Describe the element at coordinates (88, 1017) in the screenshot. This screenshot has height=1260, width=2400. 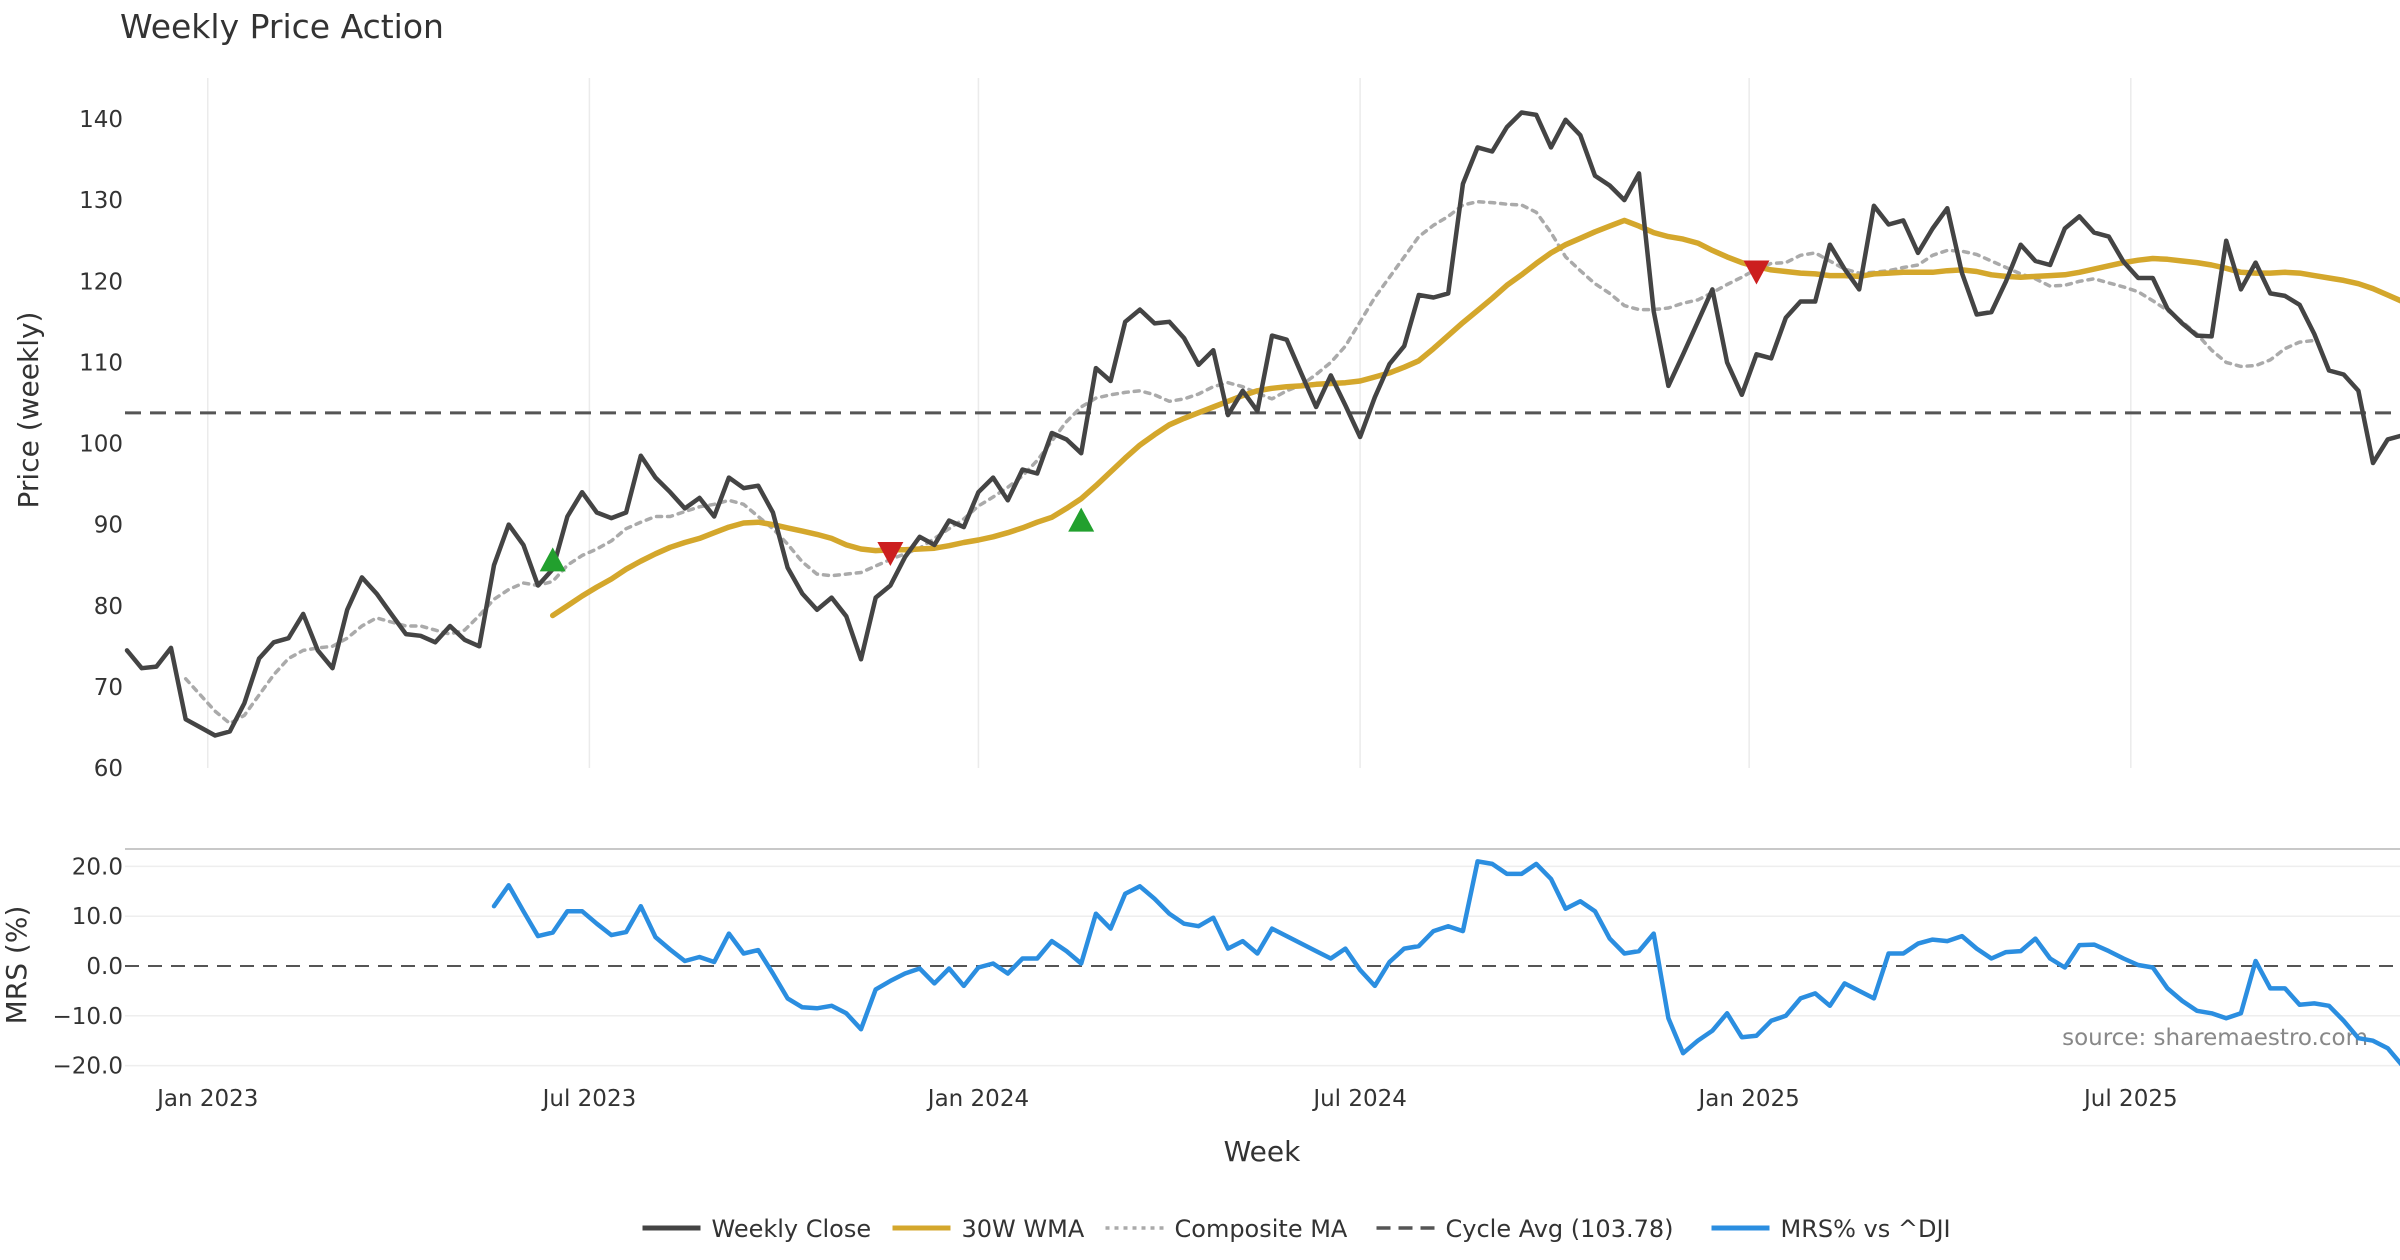
I see `mrs-y-tick-label: −10.0` at that location.